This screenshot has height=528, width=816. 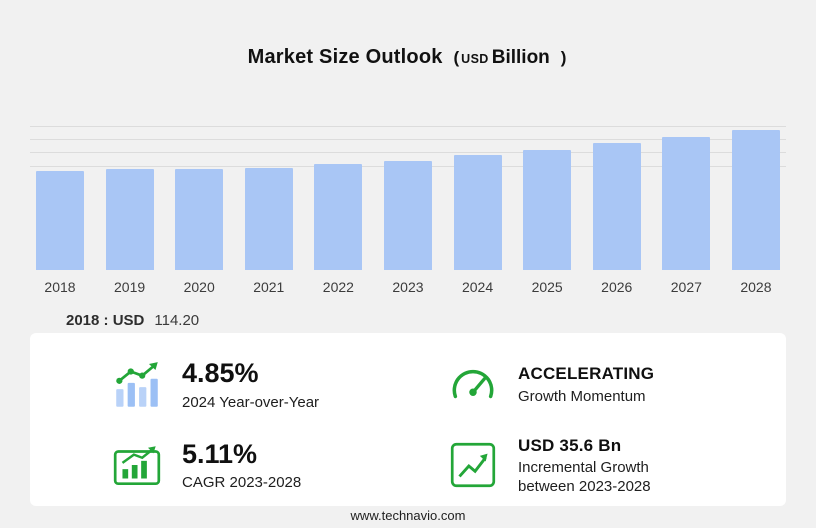 What do you see at coordinates (220, 453) in the screenshot?
I see `cagr-value: 5.11%` at bounding box center [220, 453].